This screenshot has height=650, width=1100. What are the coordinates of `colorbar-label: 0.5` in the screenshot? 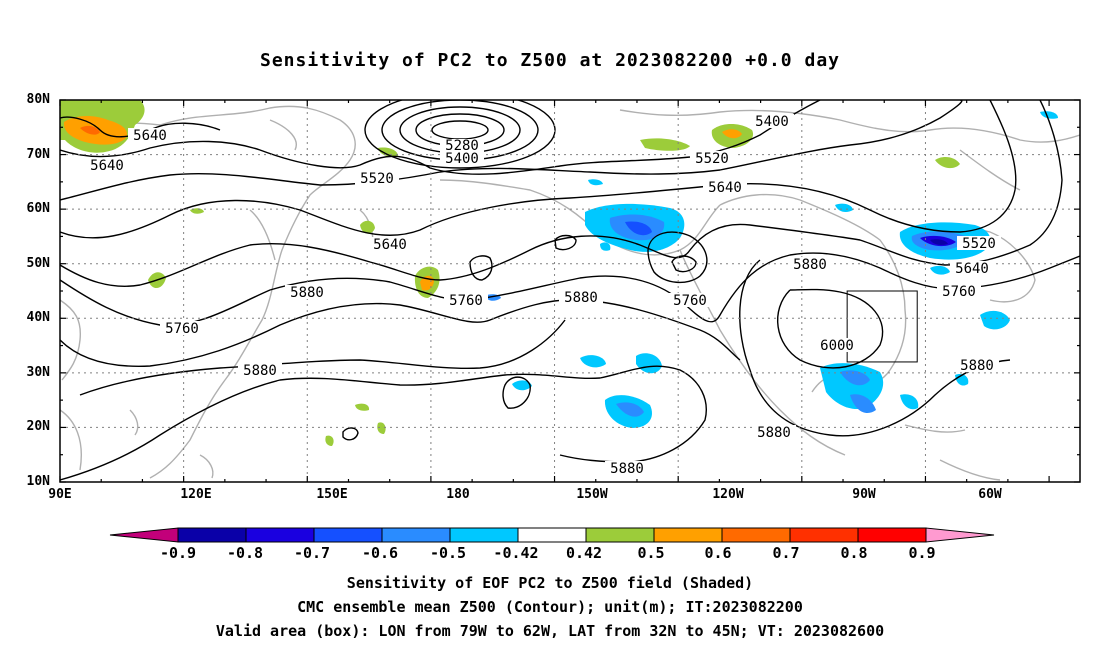 It's located at (651, 553).